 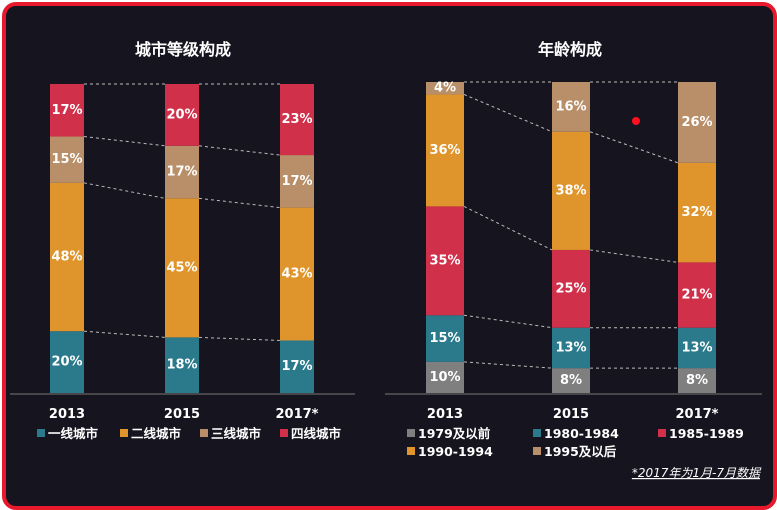 What do you see at coordinates (156, 433) in the screenshot?
I see `legend-label: 二线城市` at bounding box center [156, 433].